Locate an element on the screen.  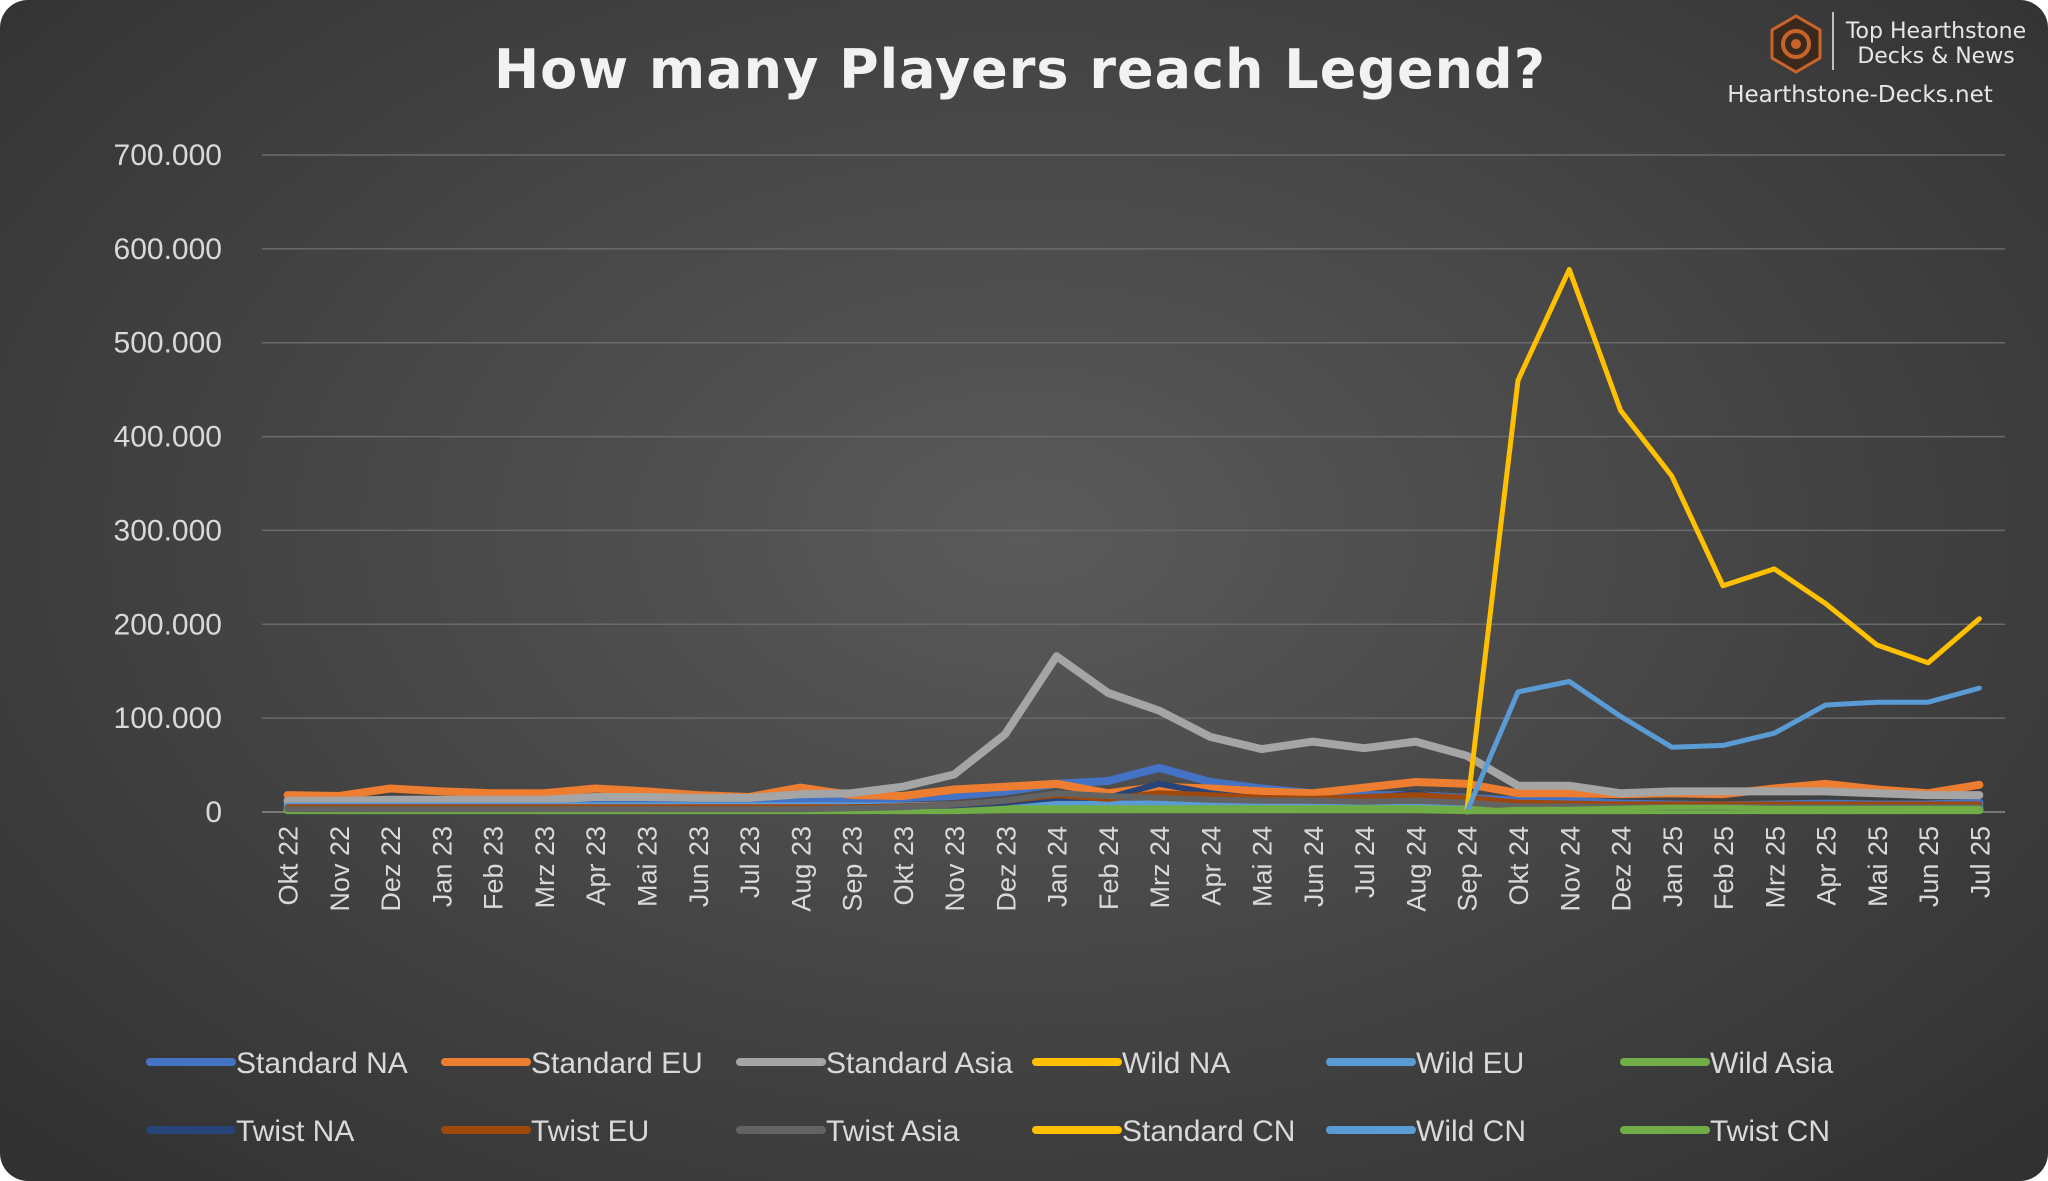
x-tick-label: Mrz 25 is located at coordinates (1775, 867).